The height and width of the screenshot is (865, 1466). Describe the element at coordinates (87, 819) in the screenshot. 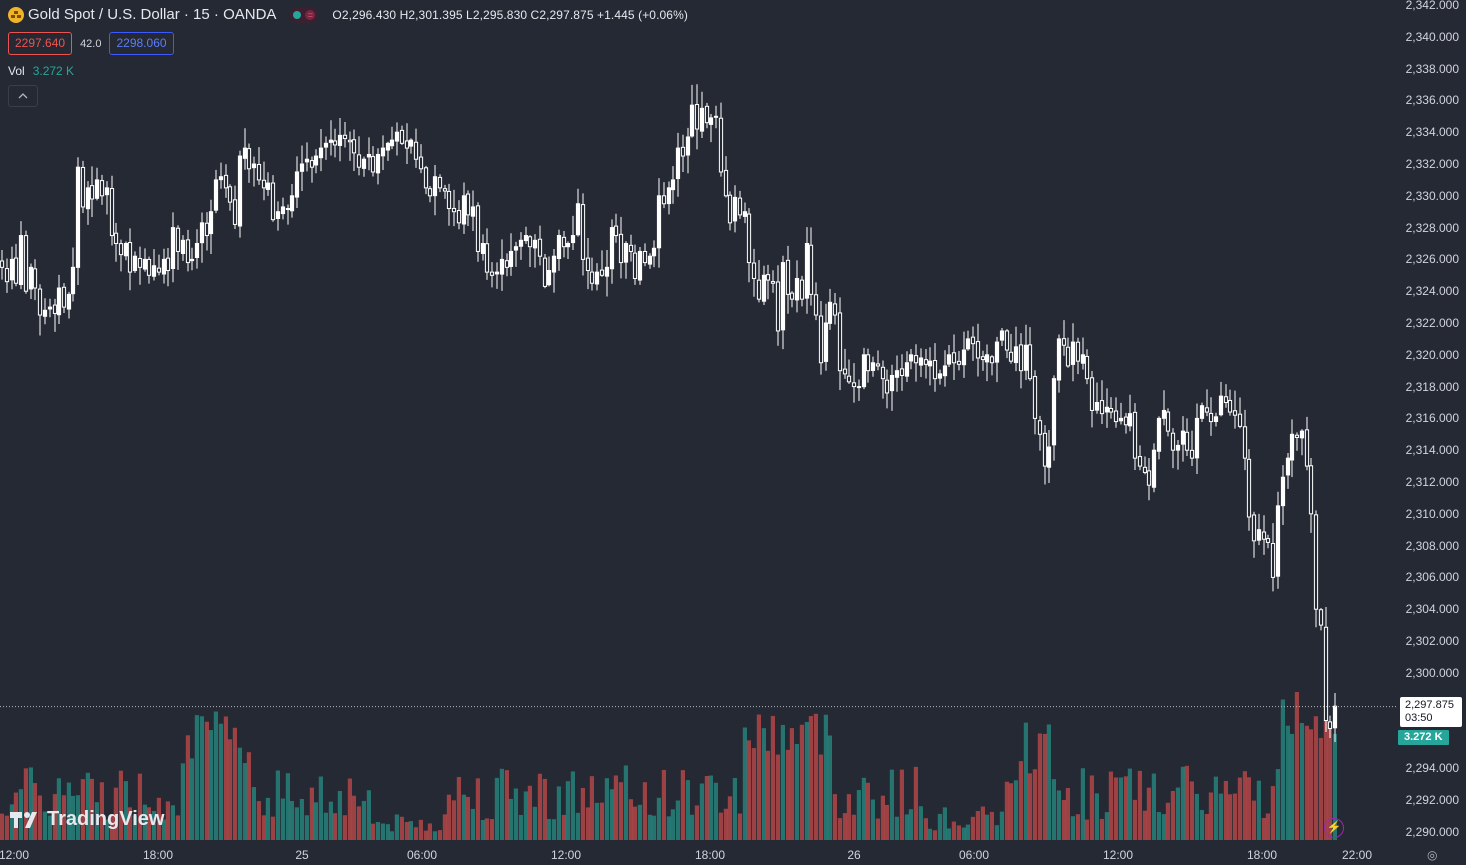

I see `tradingview-logo: TradingView` at that location.